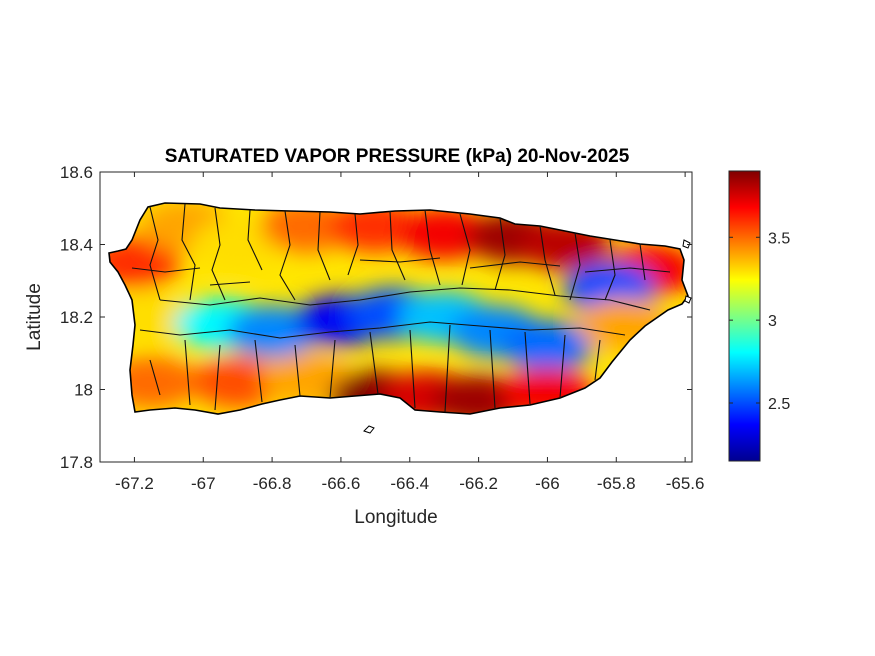 The width and height of the screenshot is (875, 656). Describe the element at coordinates (76, 462) in the screenshot. I see `y-tick-label: 17.8` at that location.